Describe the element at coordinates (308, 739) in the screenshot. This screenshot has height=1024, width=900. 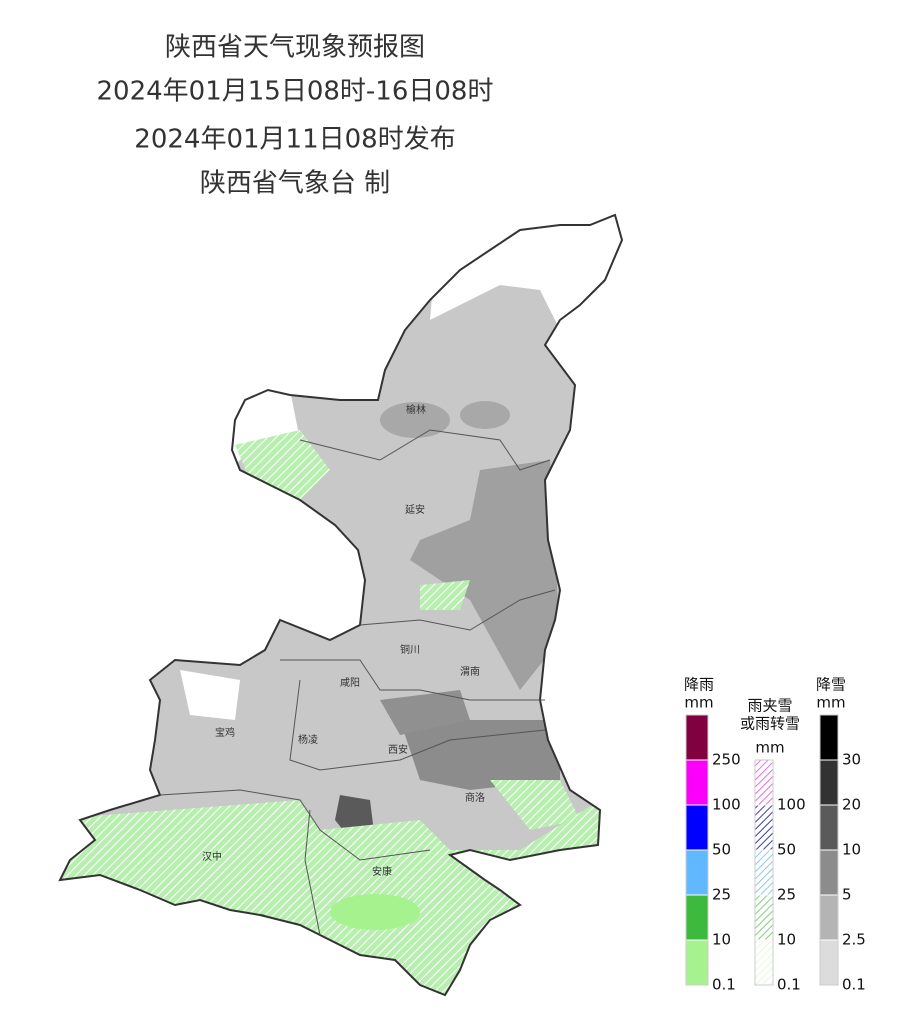
I see `city-label: 杨凌` at that location.